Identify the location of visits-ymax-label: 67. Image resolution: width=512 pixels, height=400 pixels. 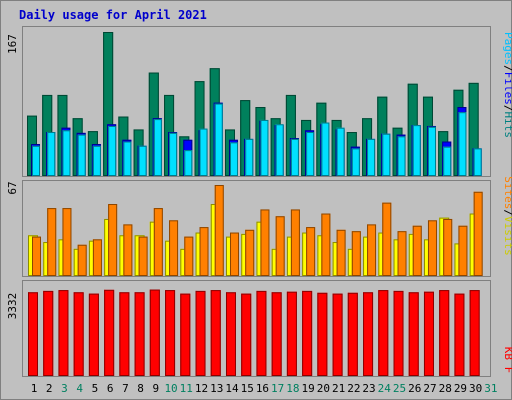
(12, 187).